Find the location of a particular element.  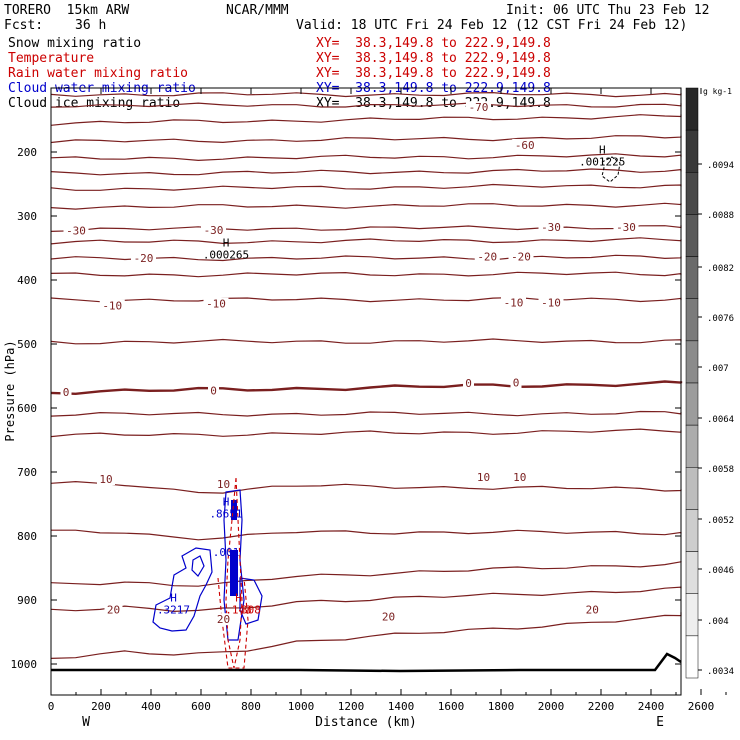

isotherm--60 is located at coordinates (366, 120).